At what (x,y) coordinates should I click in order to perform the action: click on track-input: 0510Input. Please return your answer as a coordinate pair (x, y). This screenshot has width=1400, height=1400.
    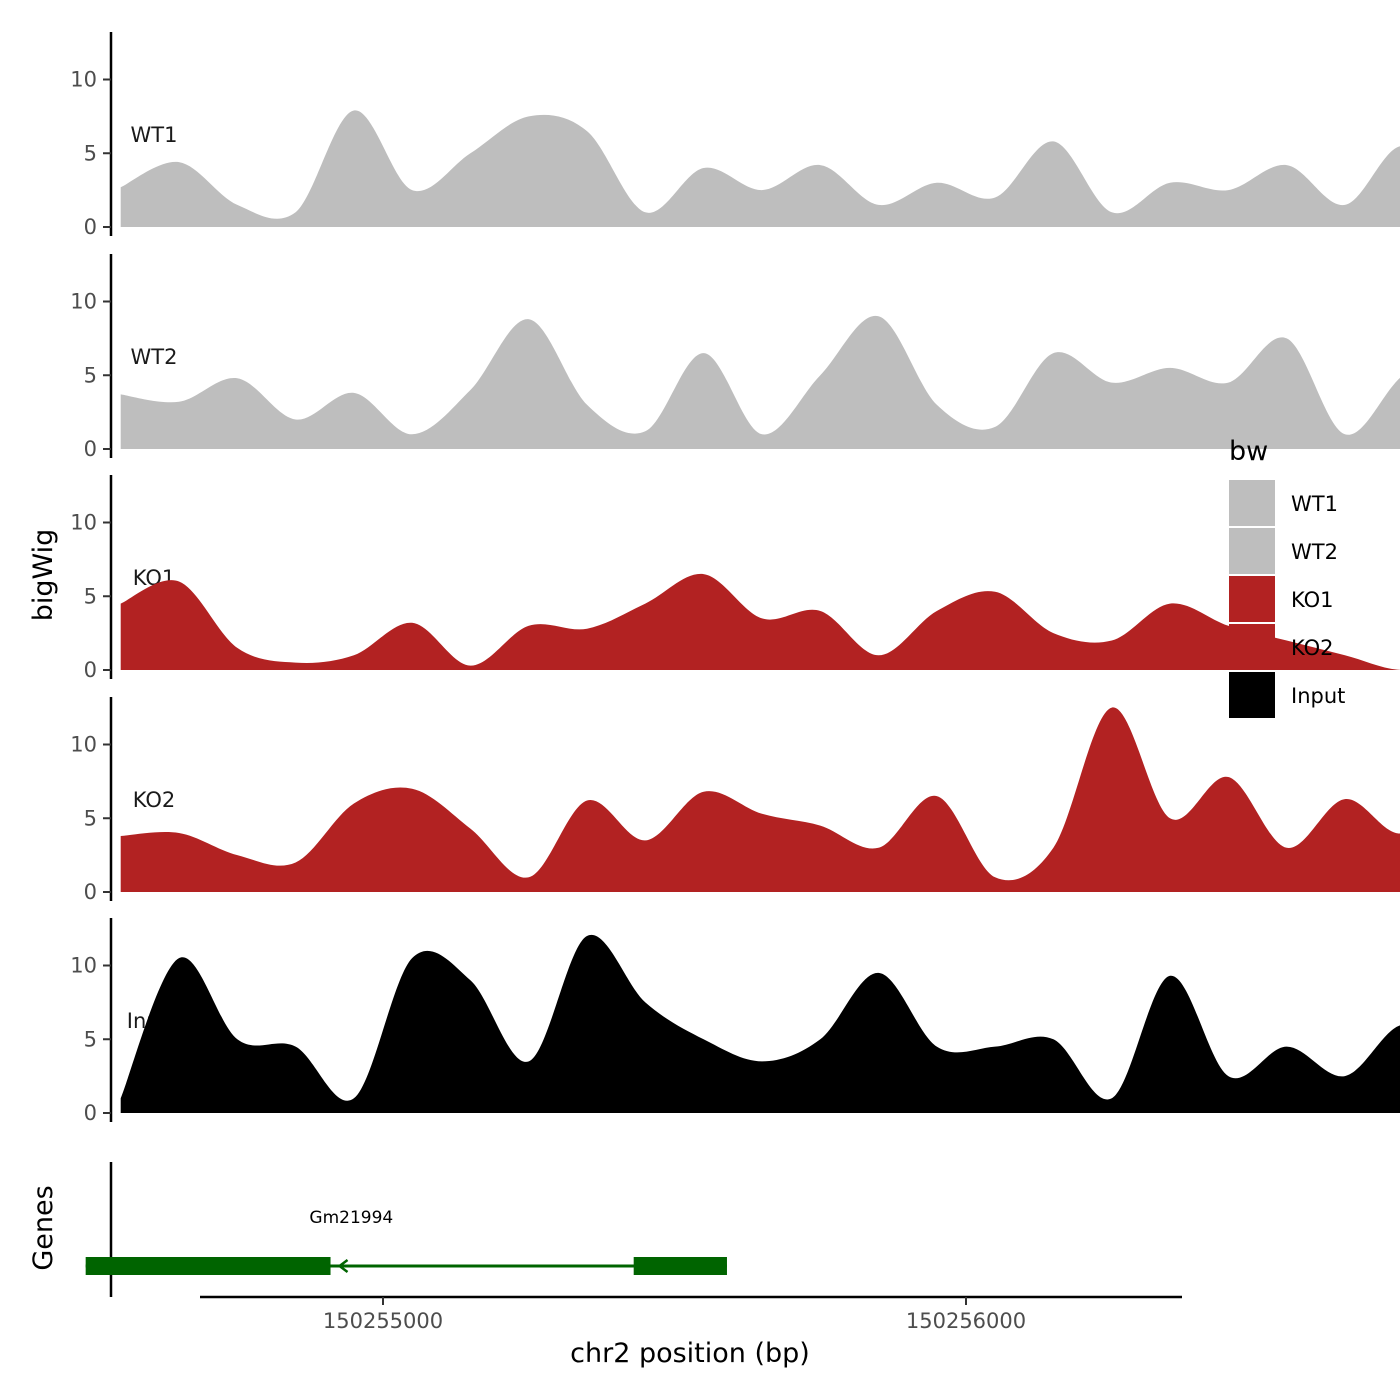
    Looking at the image, I should click on (735, 1021).